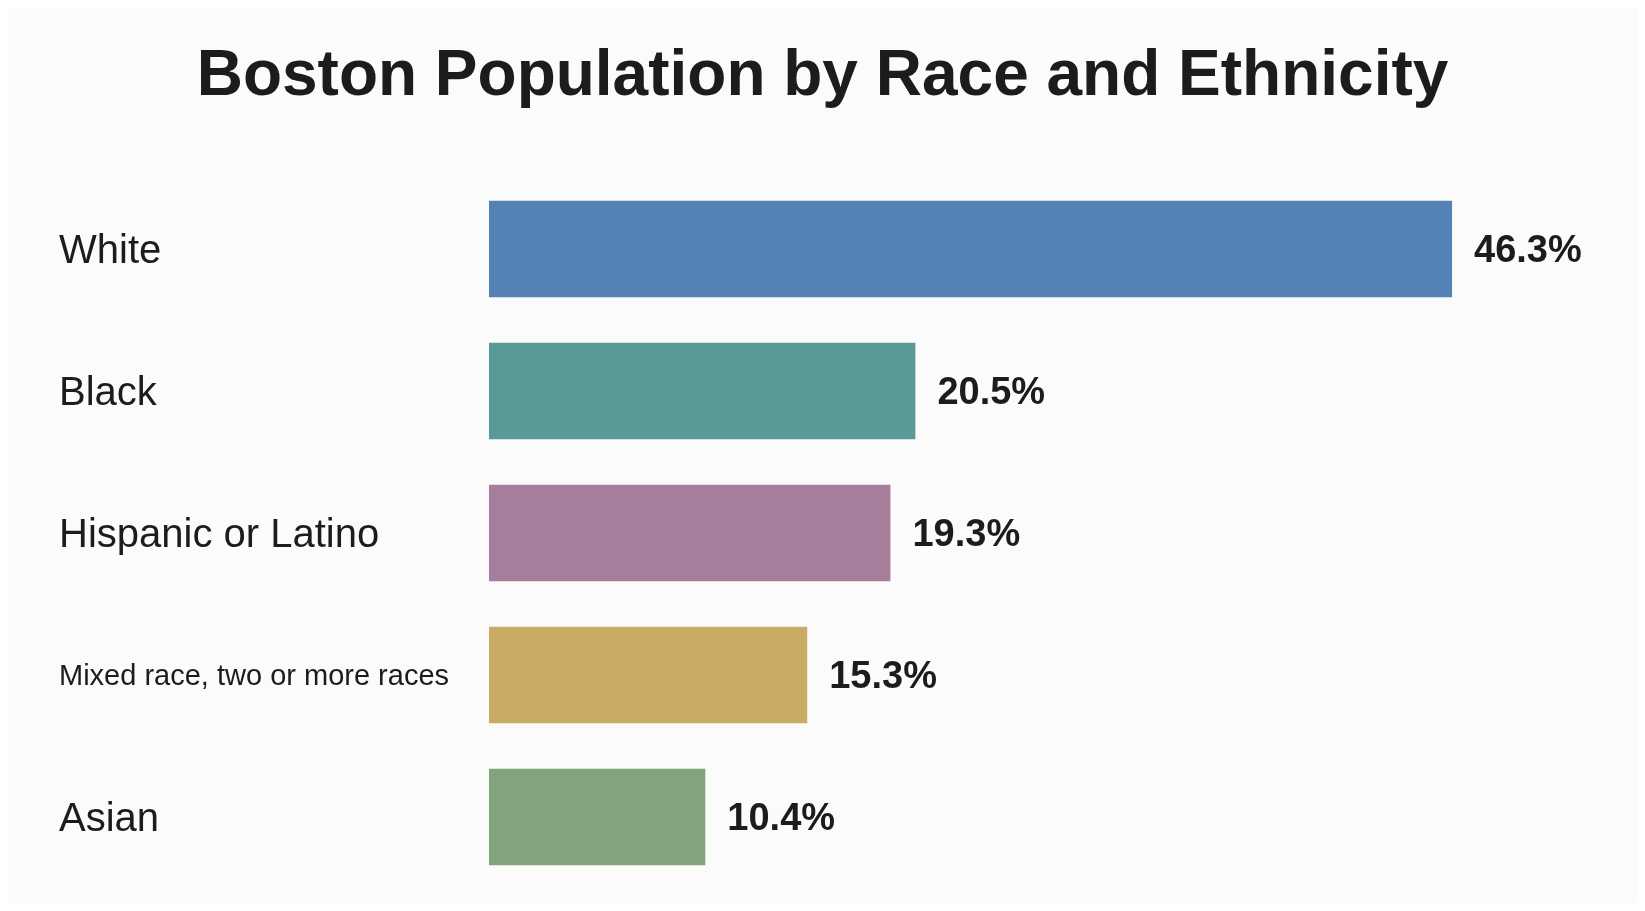 Image resolution: width=1645 pixels, height=911 pixels. What do you see at coordinates (219, 533) in the screenshot?
I see `y-tick-label: Hispanic or Latino` at bounding box center [219, 533].